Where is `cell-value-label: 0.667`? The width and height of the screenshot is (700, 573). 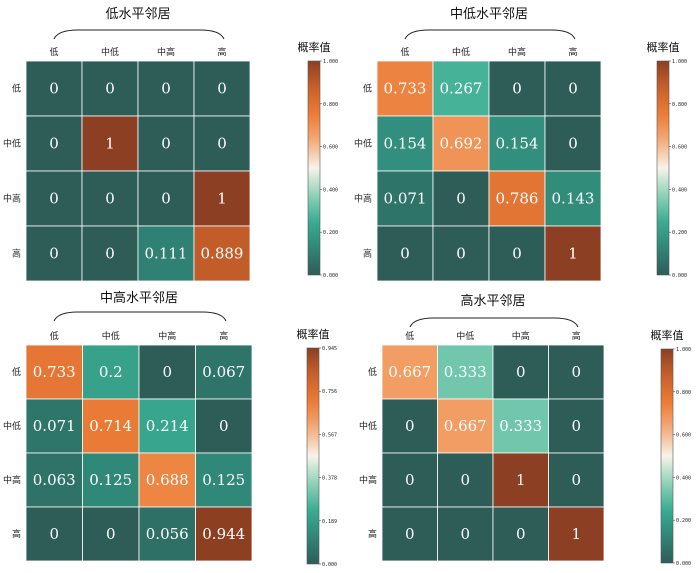
cell-value-label: 0.667 is located at coordinates (409, 372).